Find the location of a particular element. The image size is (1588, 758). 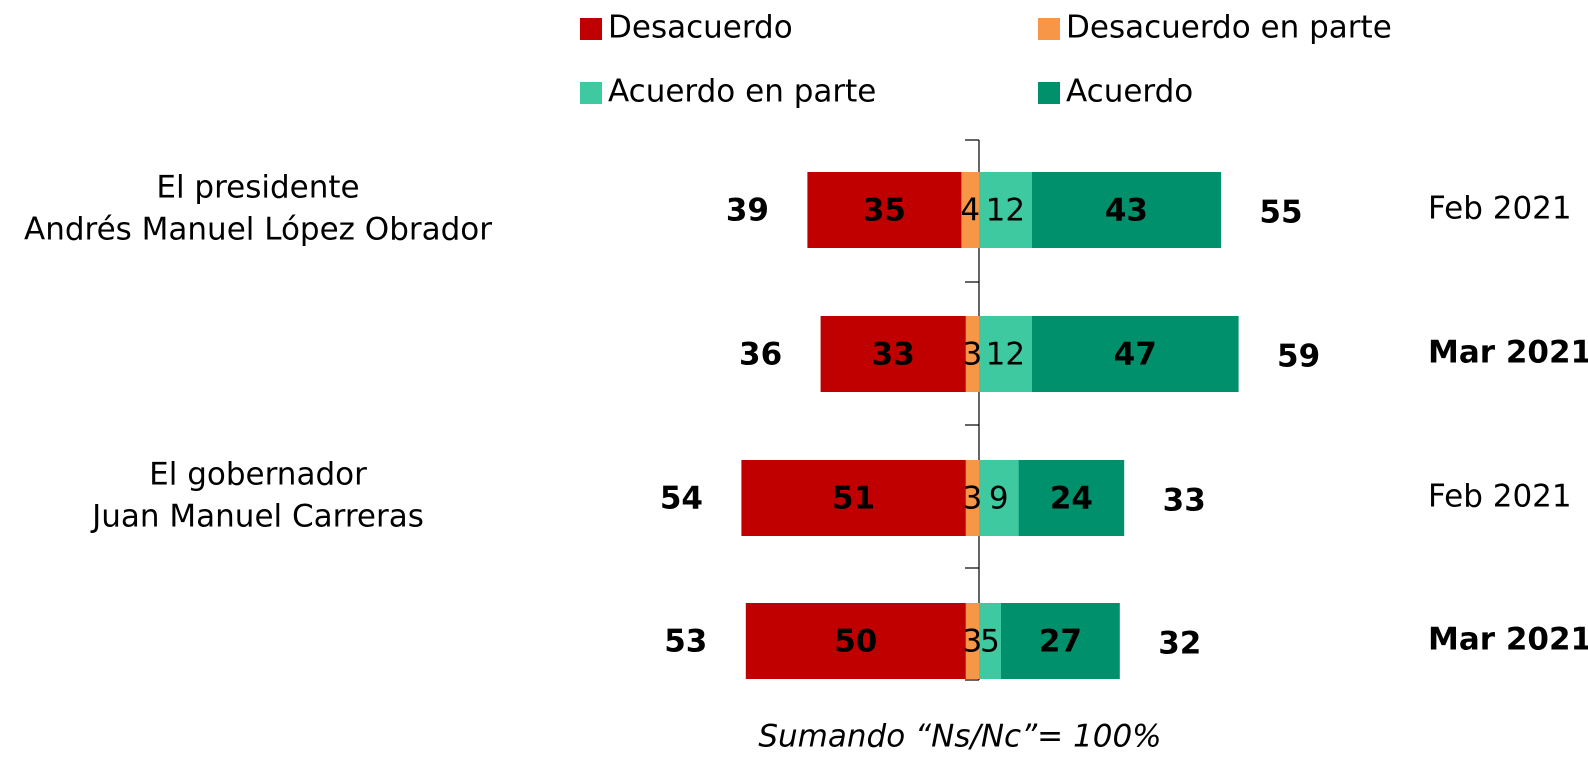

segment-label: 50 is located at coordinates (855, 642).